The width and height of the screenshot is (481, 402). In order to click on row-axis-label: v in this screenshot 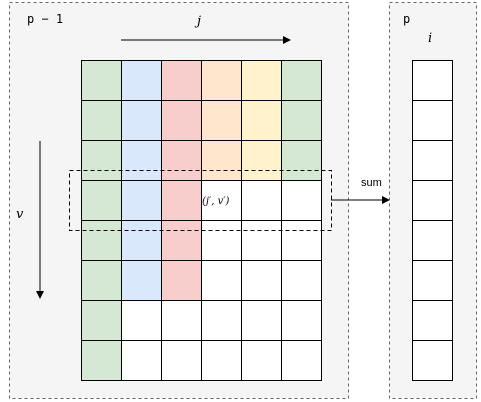, I will do `click(20, 214)`.